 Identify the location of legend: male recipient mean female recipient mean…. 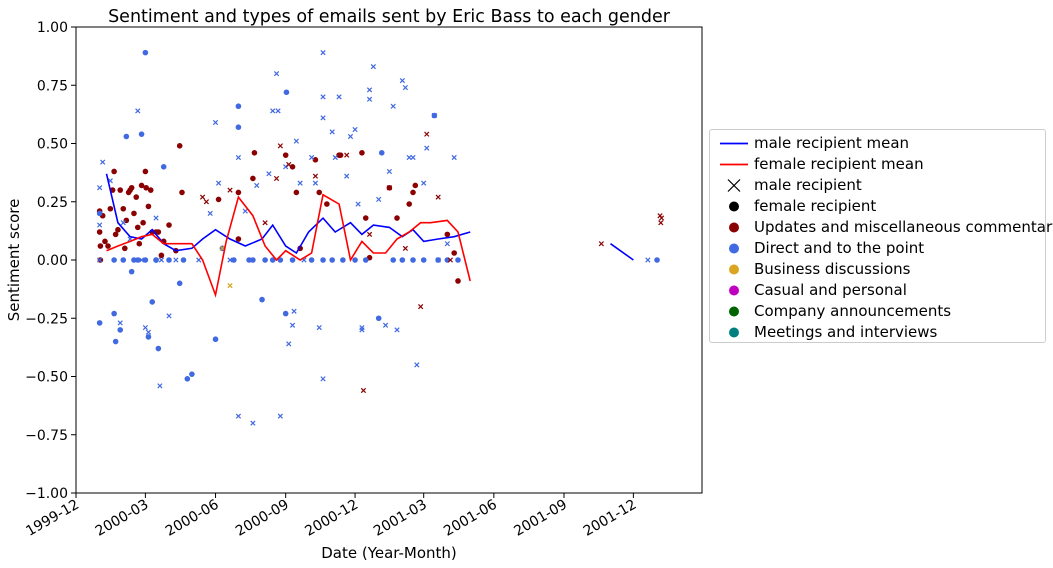
(881, 236).